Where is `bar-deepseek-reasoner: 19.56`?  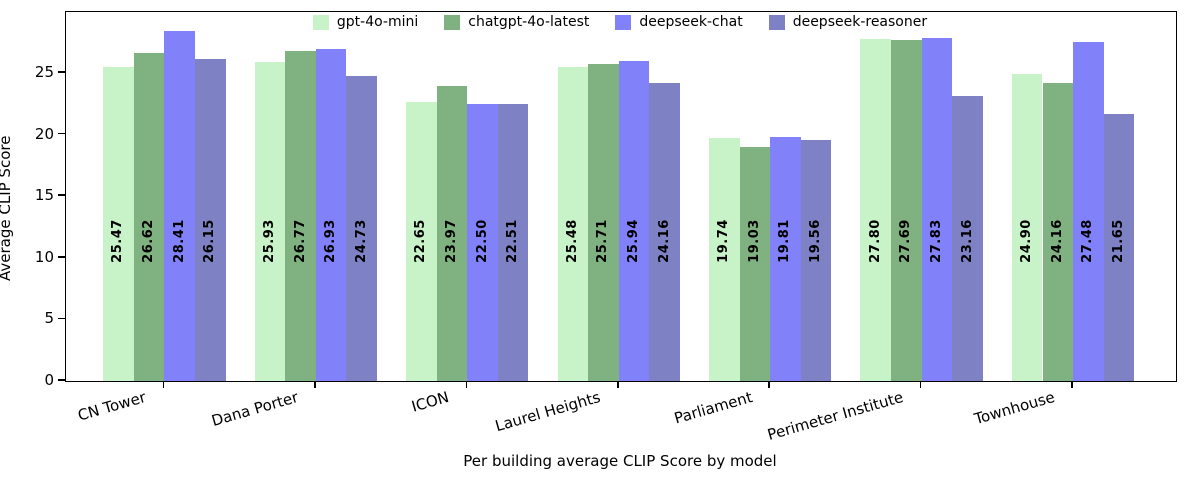
bar-deepseek-reasoner: 19.56 is located at coordinates (816, 260).